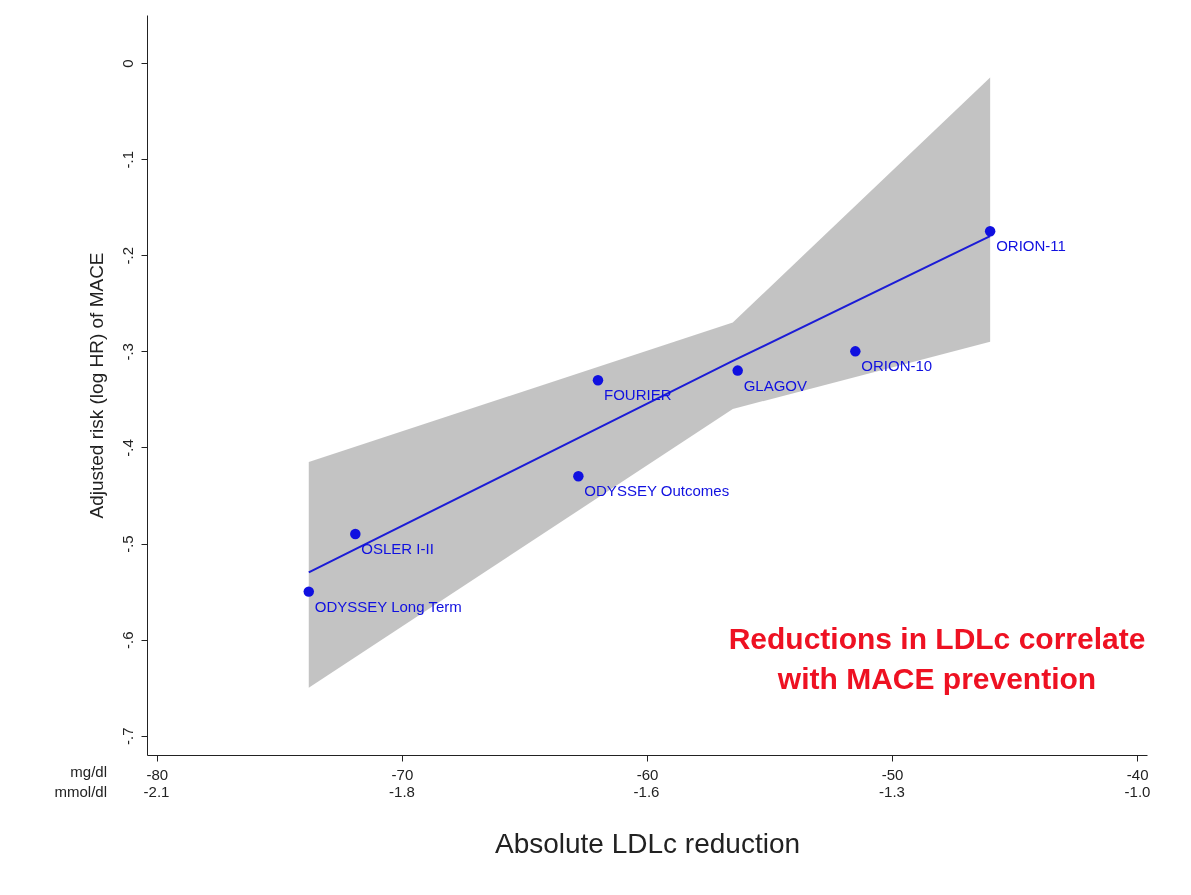 This screenshot has width=1191, height=895. What do you see at coordinates (647, 843) in the screenshot?
I see `x-axis-title: Absolute LDLc reduction` at bounding box center [647, 843].